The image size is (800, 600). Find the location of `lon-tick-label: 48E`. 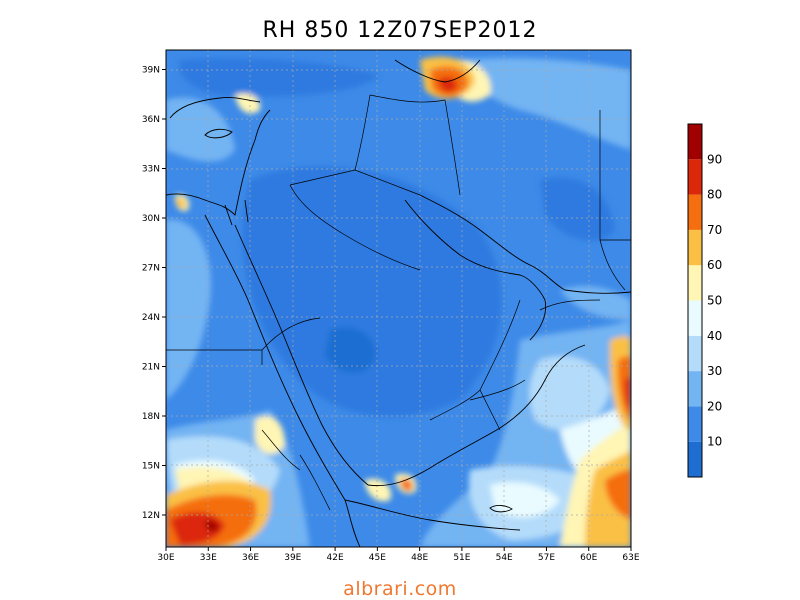

lon-tick-label: 48E is located at coordinates (419, 558).